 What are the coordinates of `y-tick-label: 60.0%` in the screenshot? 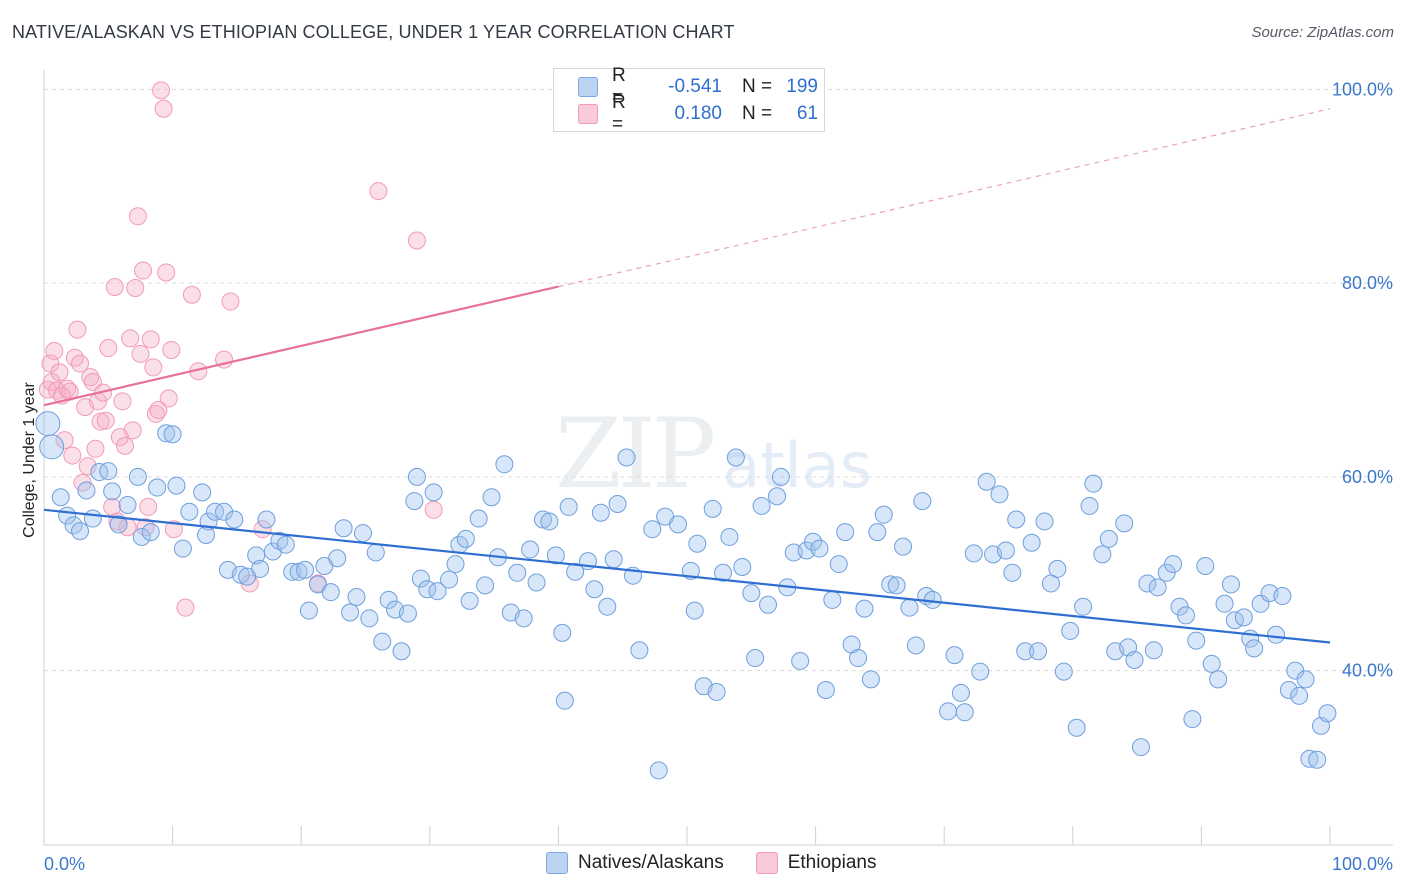 It's located at (1367, 477).